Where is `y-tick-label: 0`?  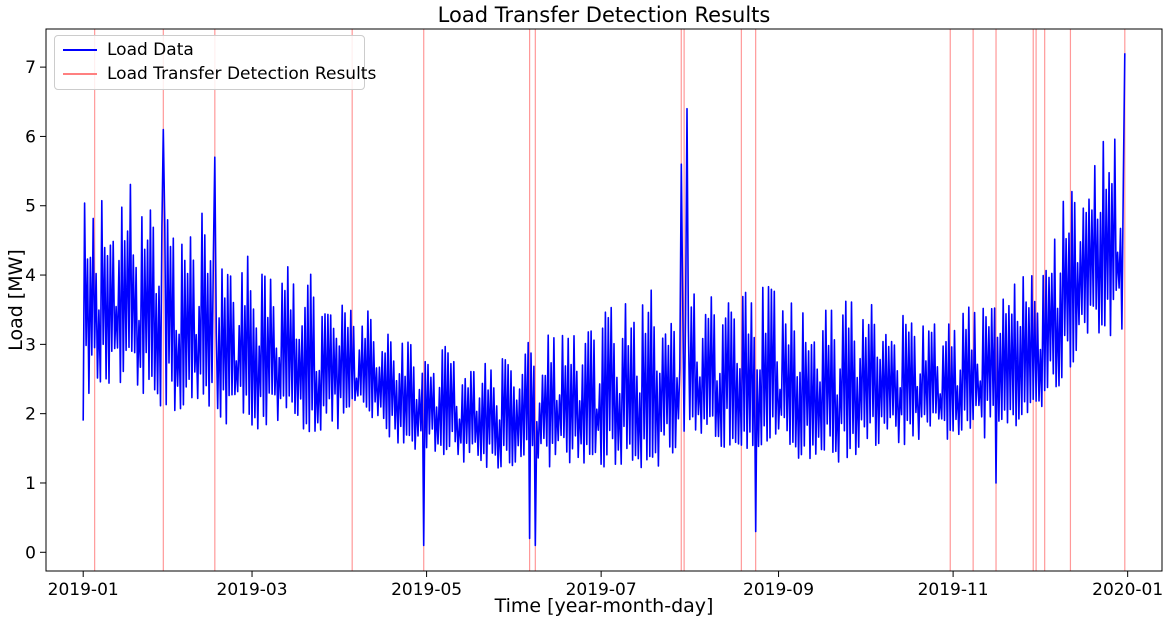 y-tick-label: 0 is located at coordinates (30, 553).